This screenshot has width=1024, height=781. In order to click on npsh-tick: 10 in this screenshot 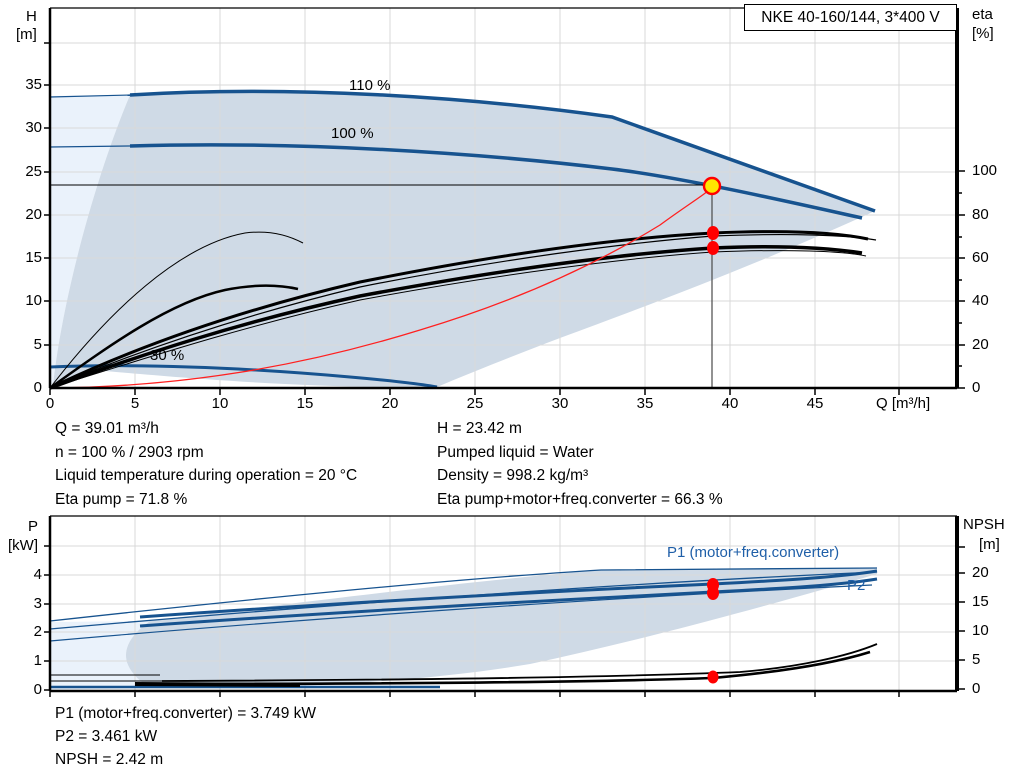, I will do `click(980, 630)`.